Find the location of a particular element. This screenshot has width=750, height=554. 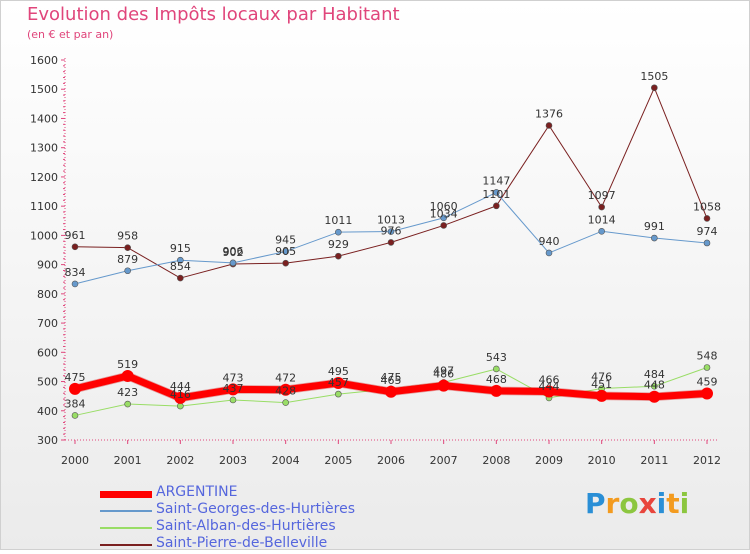

data-label: 906 is located at coordinates (233, 251).